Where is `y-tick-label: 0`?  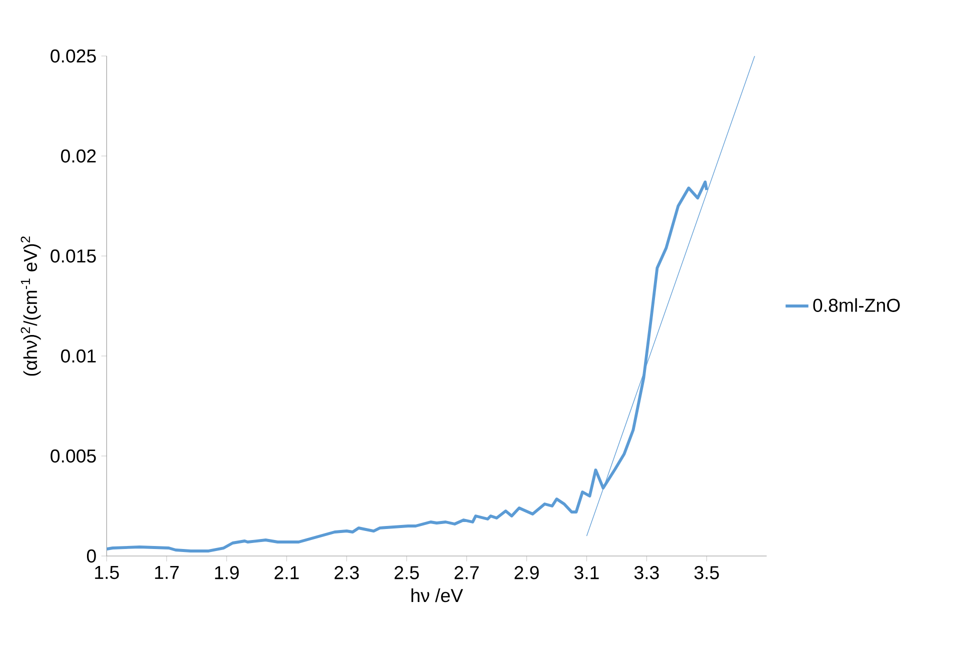 y-tick-label: 0 is located at coordinates (91, 556).